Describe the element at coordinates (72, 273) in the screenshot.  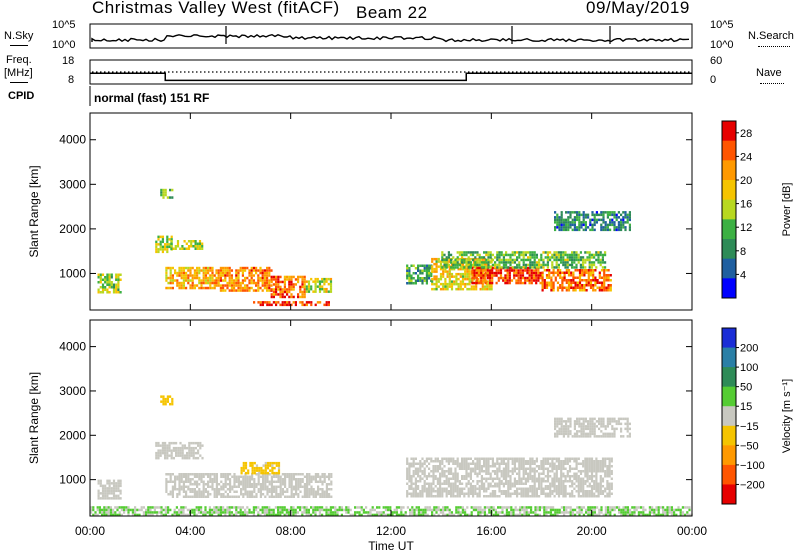
I see `y-tick-label: 1000` at that location.